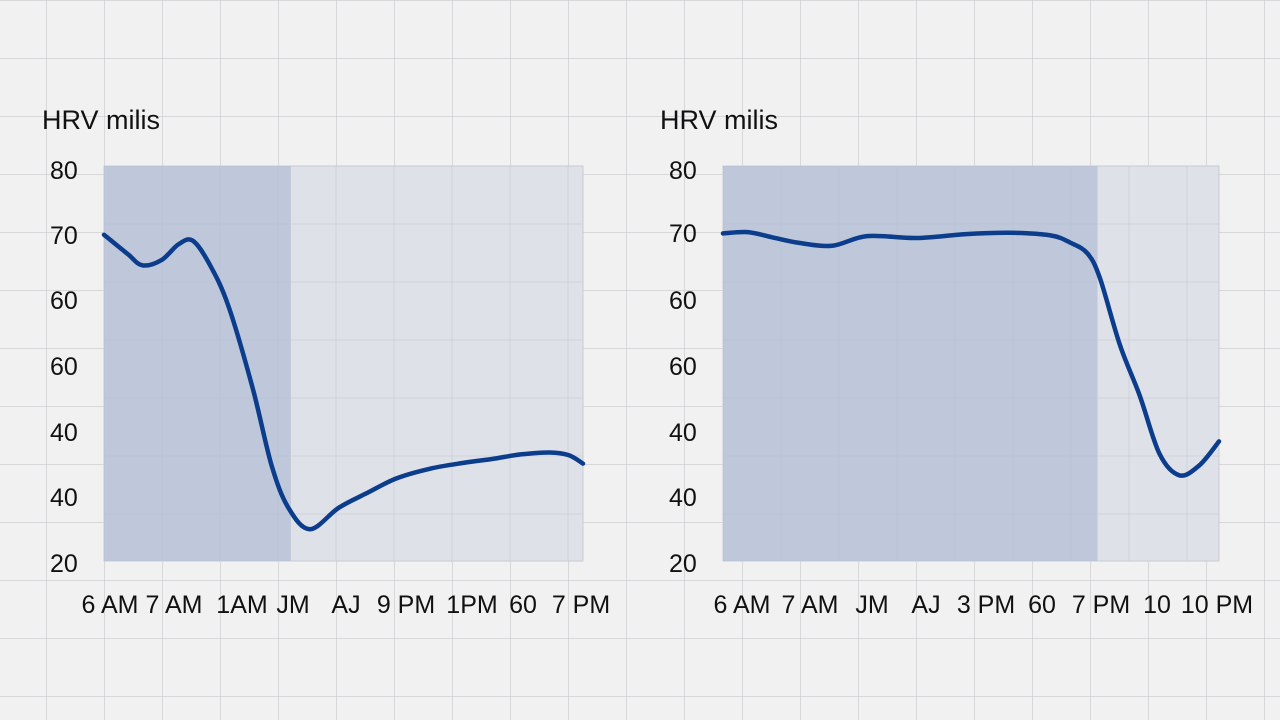 The image size is (1280, 720). Describe the element at coordinates (241, 605) in the screenshot. I see `x-tick-label: 1AM` at that location.